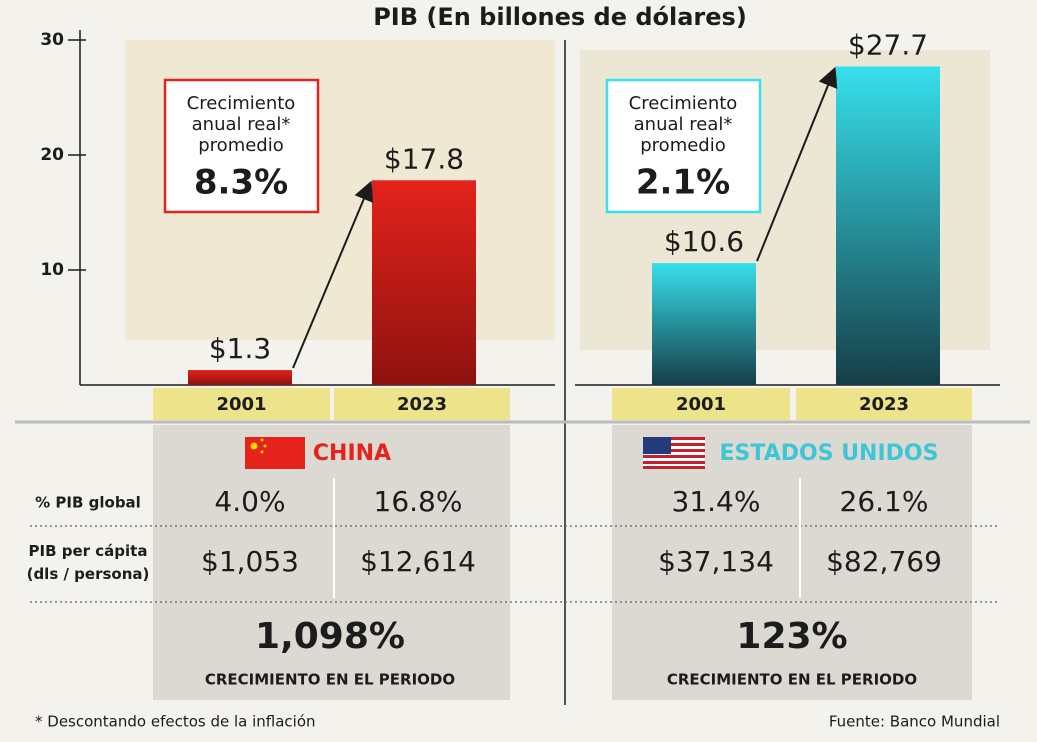  What do you see at coordinates (241, 183) in the screenshot?
I see `callout-value: 8.3%` at bounding box center [241, 183].